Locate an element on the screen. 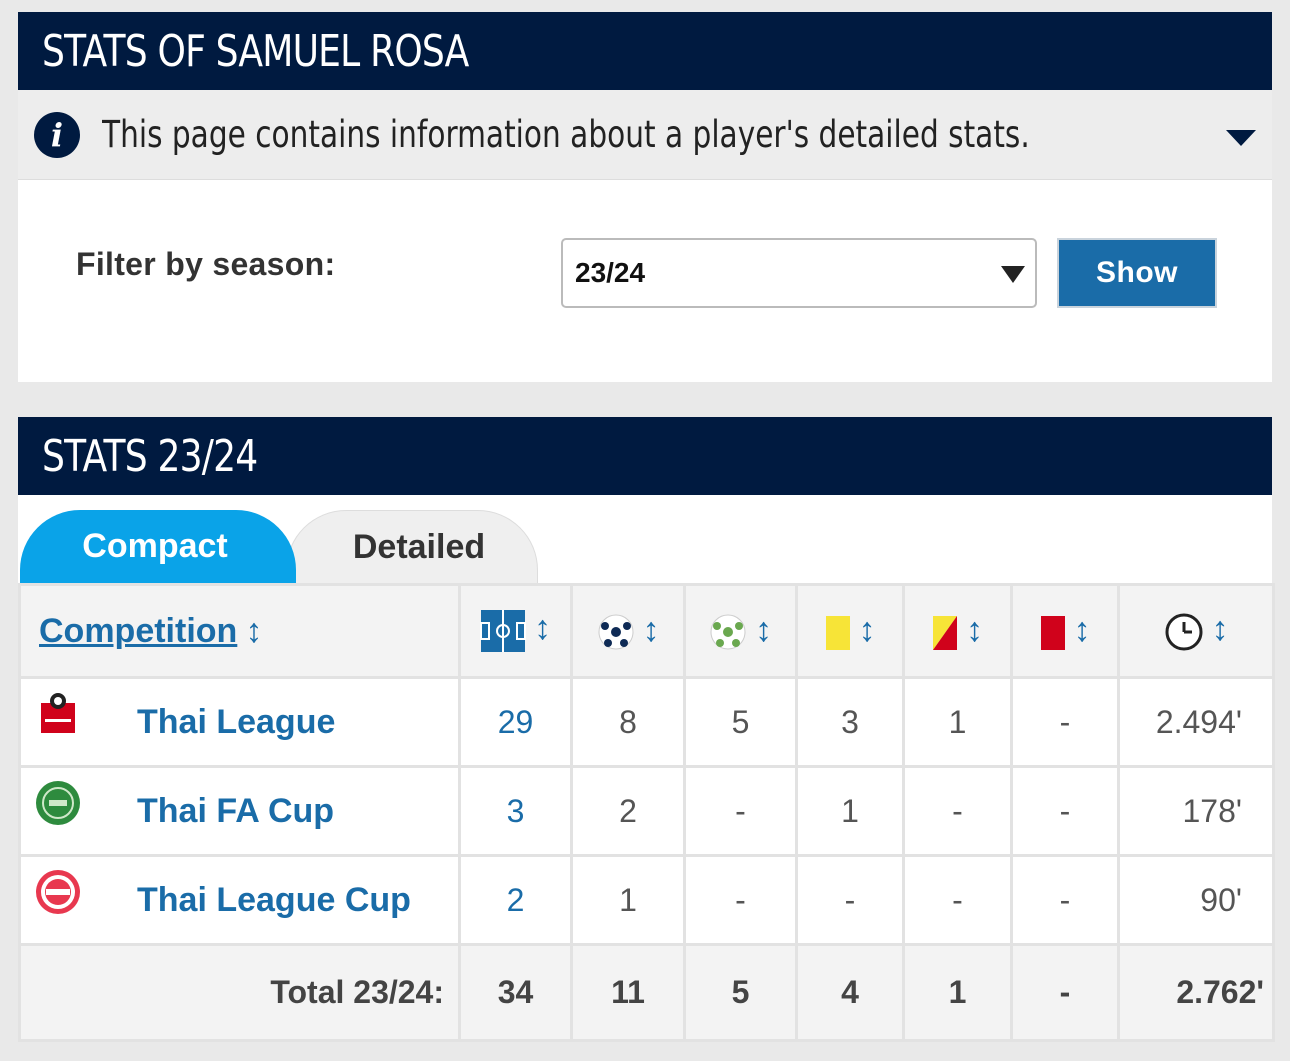  table-row: Thai FA Cup 3 2 - 1 - - 178' is located at coordinates (646, 811).